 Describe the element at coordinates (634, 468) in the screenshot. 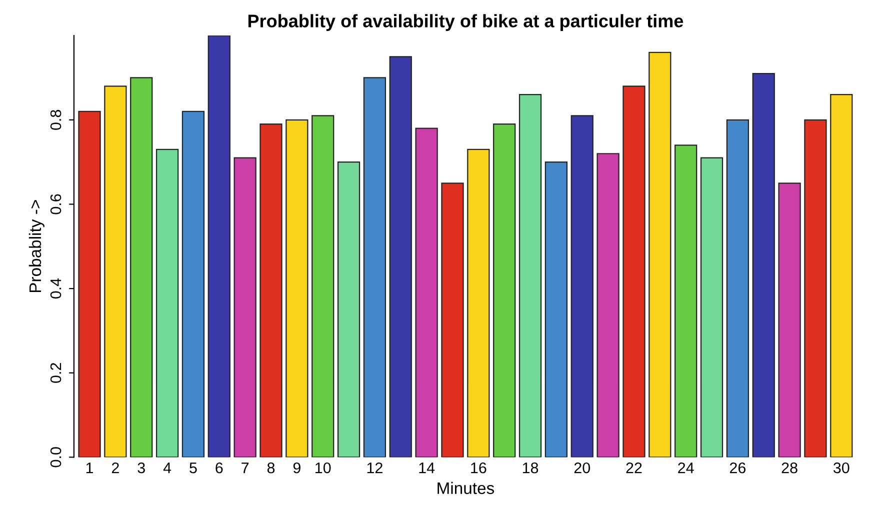

I see `x-tick-label: 22` at that location.